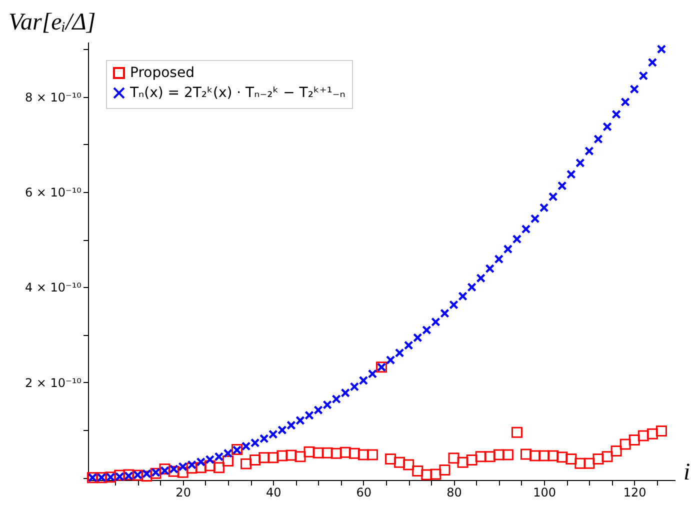 This screenshot has height=509, width=691. What do you see at coordinates (274, 493) in the screenshot?
I see `x-tick-label: 40` at bounding box center [274, 493].